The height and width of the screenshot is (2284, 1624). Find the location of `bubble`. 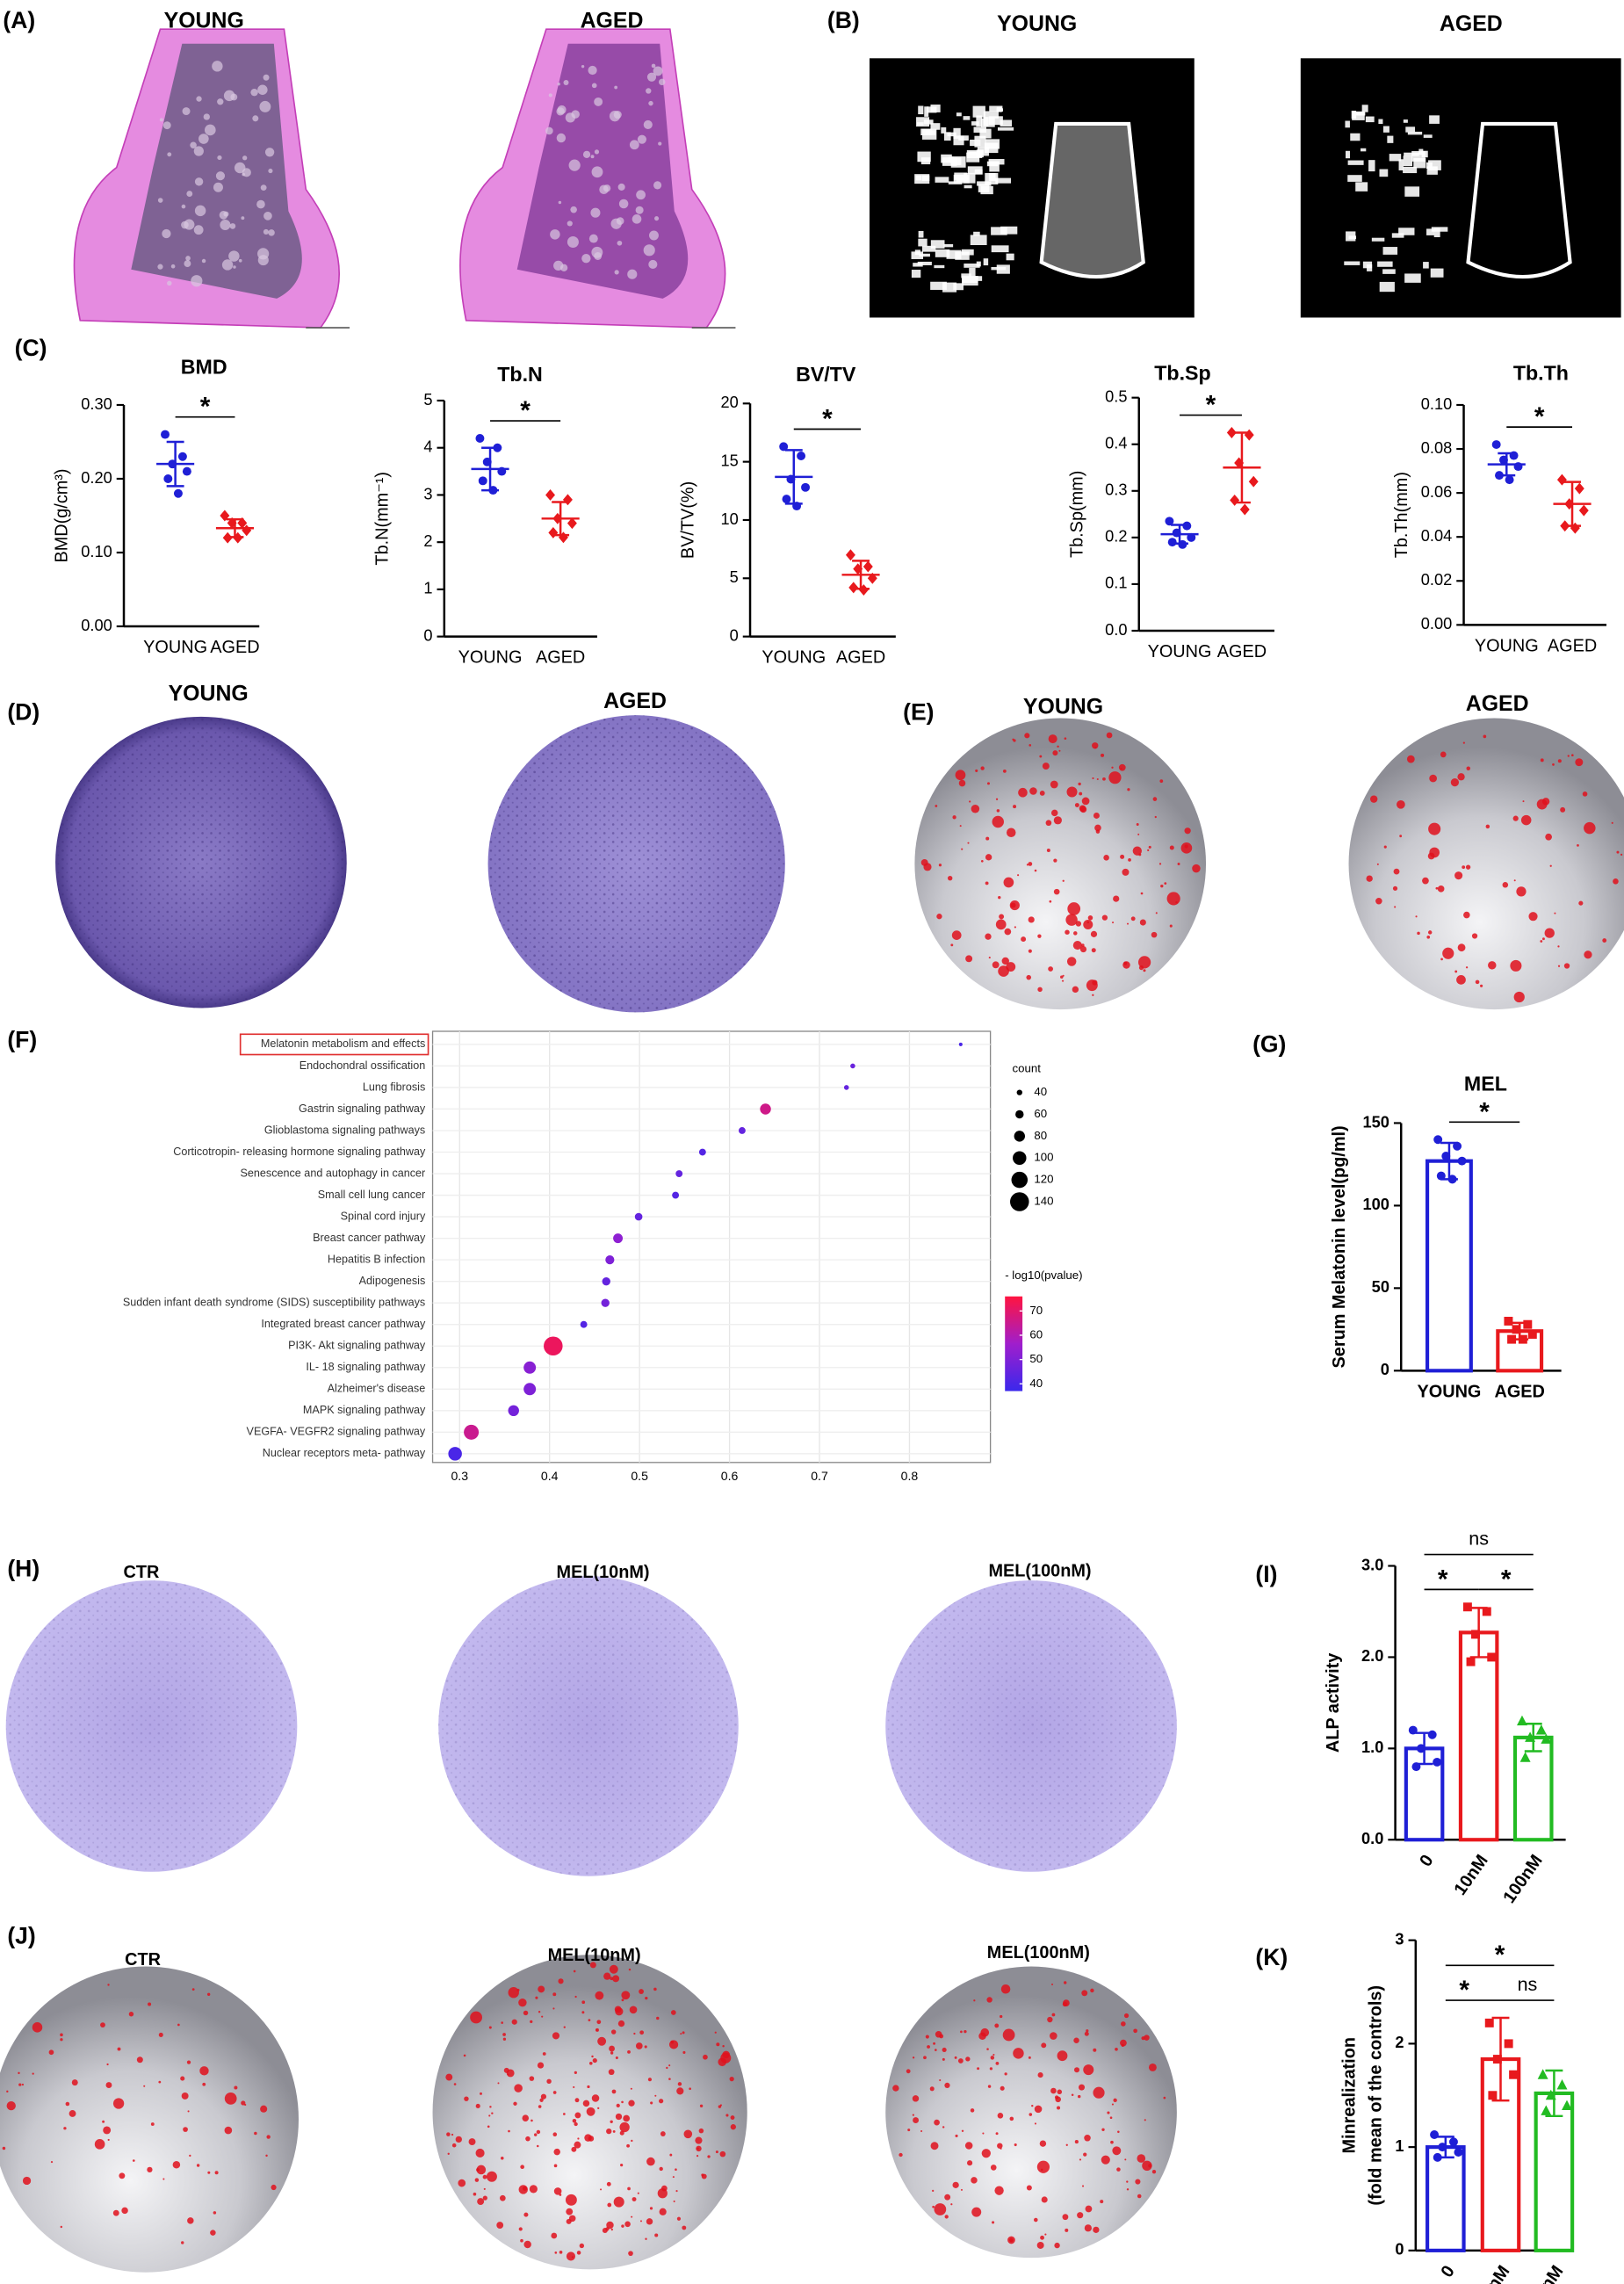

bubble is located at coordinates (846, 1088).